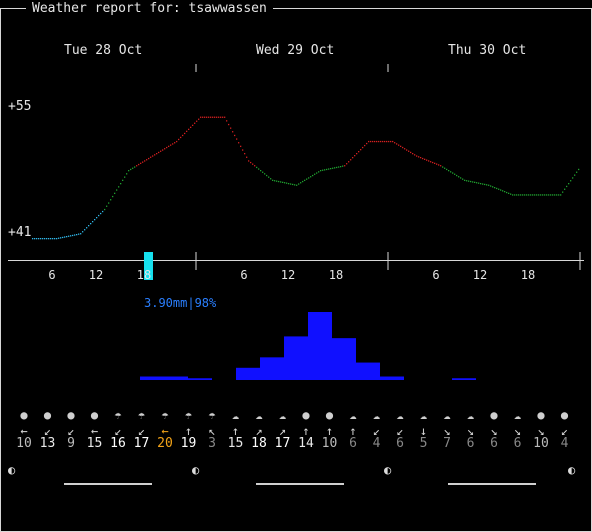 This screenshot has height=532, width=592. I want to click on day-label-2: Wed 29 Oct, so click(295, 50).